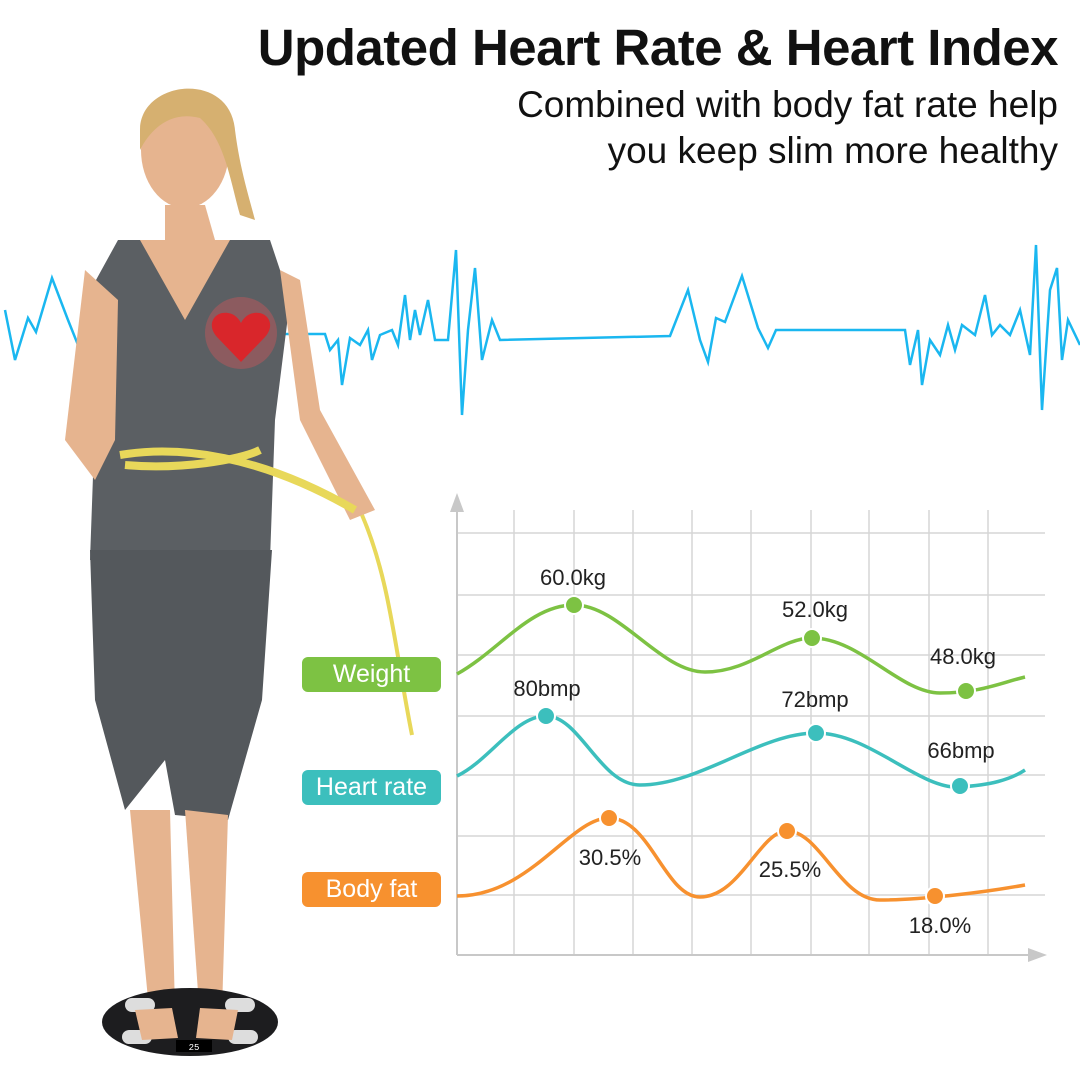 The image size is (1080, 1080). What do you see at coordinates (371, 787) in the screenshot?
I see `legend-heart-rate: Heart rate` at bounding box center [371, 787].